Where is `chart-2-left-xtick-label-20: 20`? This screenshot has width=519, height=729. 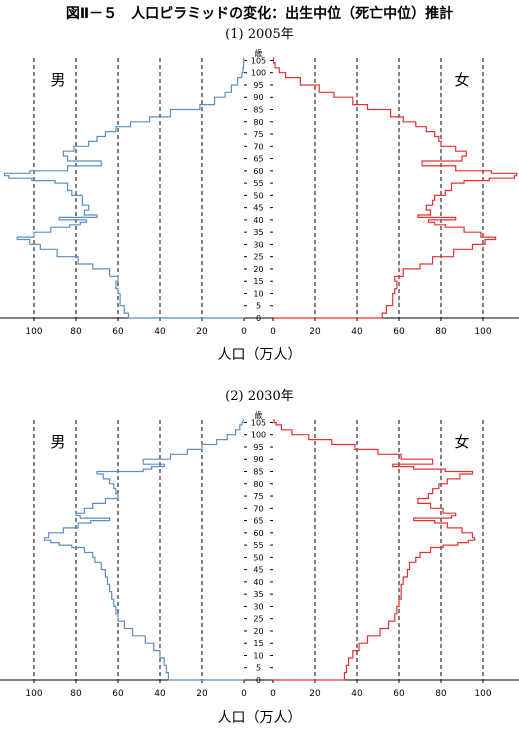
chart-2-left-xtick-label-20: 20 is located at coordinates (202, 694).